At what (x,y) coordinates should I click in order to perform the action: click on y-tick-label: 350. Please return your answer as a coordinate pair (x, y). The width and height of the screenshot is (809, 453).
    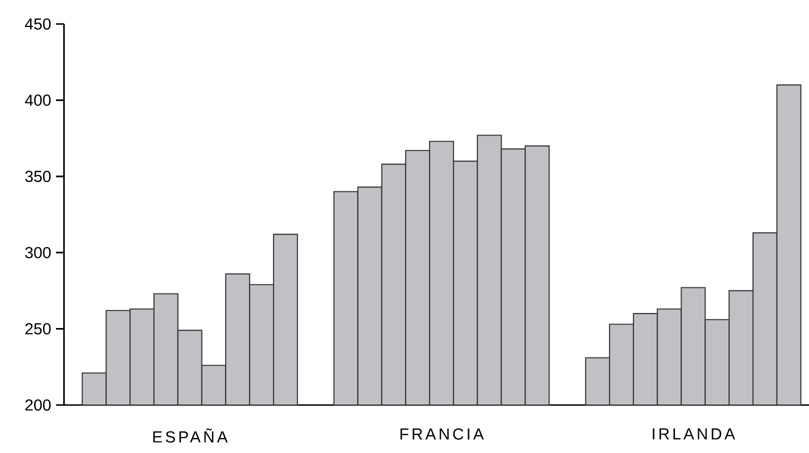
    Looking at the image, I should click on (38, 176).